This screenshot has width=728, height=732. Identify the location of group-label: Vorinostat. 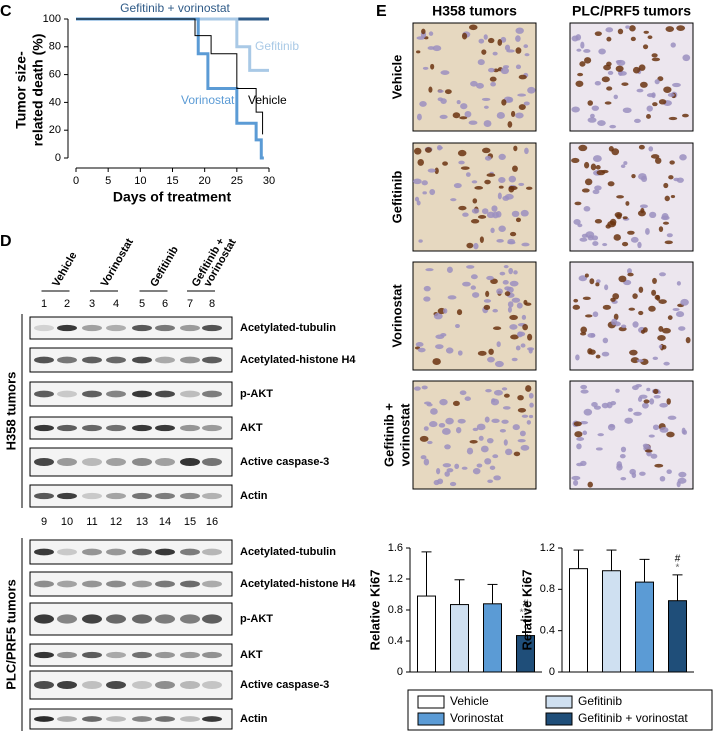
(117, 262).